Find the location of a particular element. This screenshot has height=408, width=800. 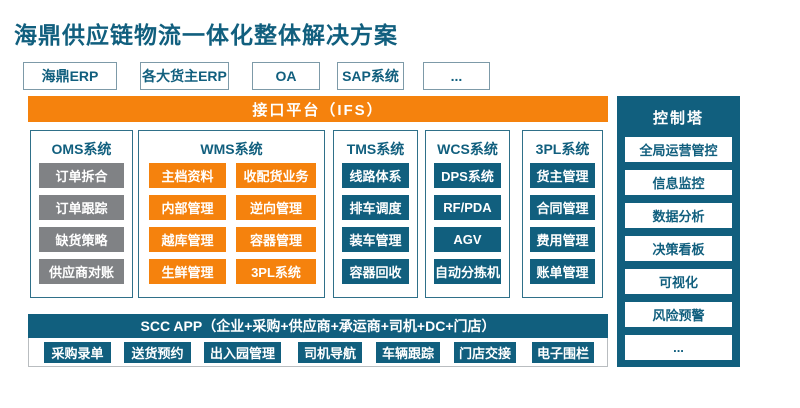

column-wcs: WCS系统 DPS系统 RF/PDA AGV 自动分拣机 is located at coordinates (467, 214).